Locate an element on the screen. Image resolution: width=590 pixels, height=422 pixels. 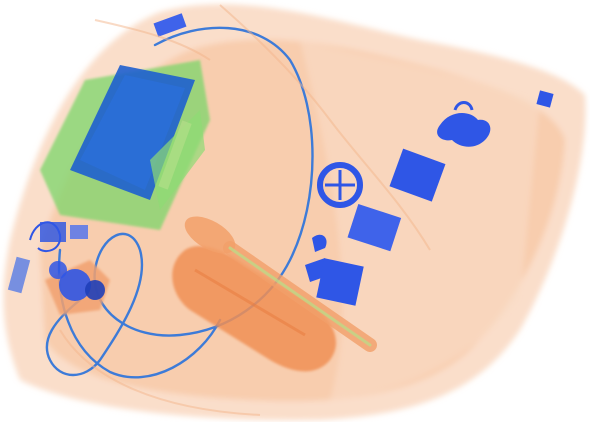
laptop is located at coordinates (125, 145).